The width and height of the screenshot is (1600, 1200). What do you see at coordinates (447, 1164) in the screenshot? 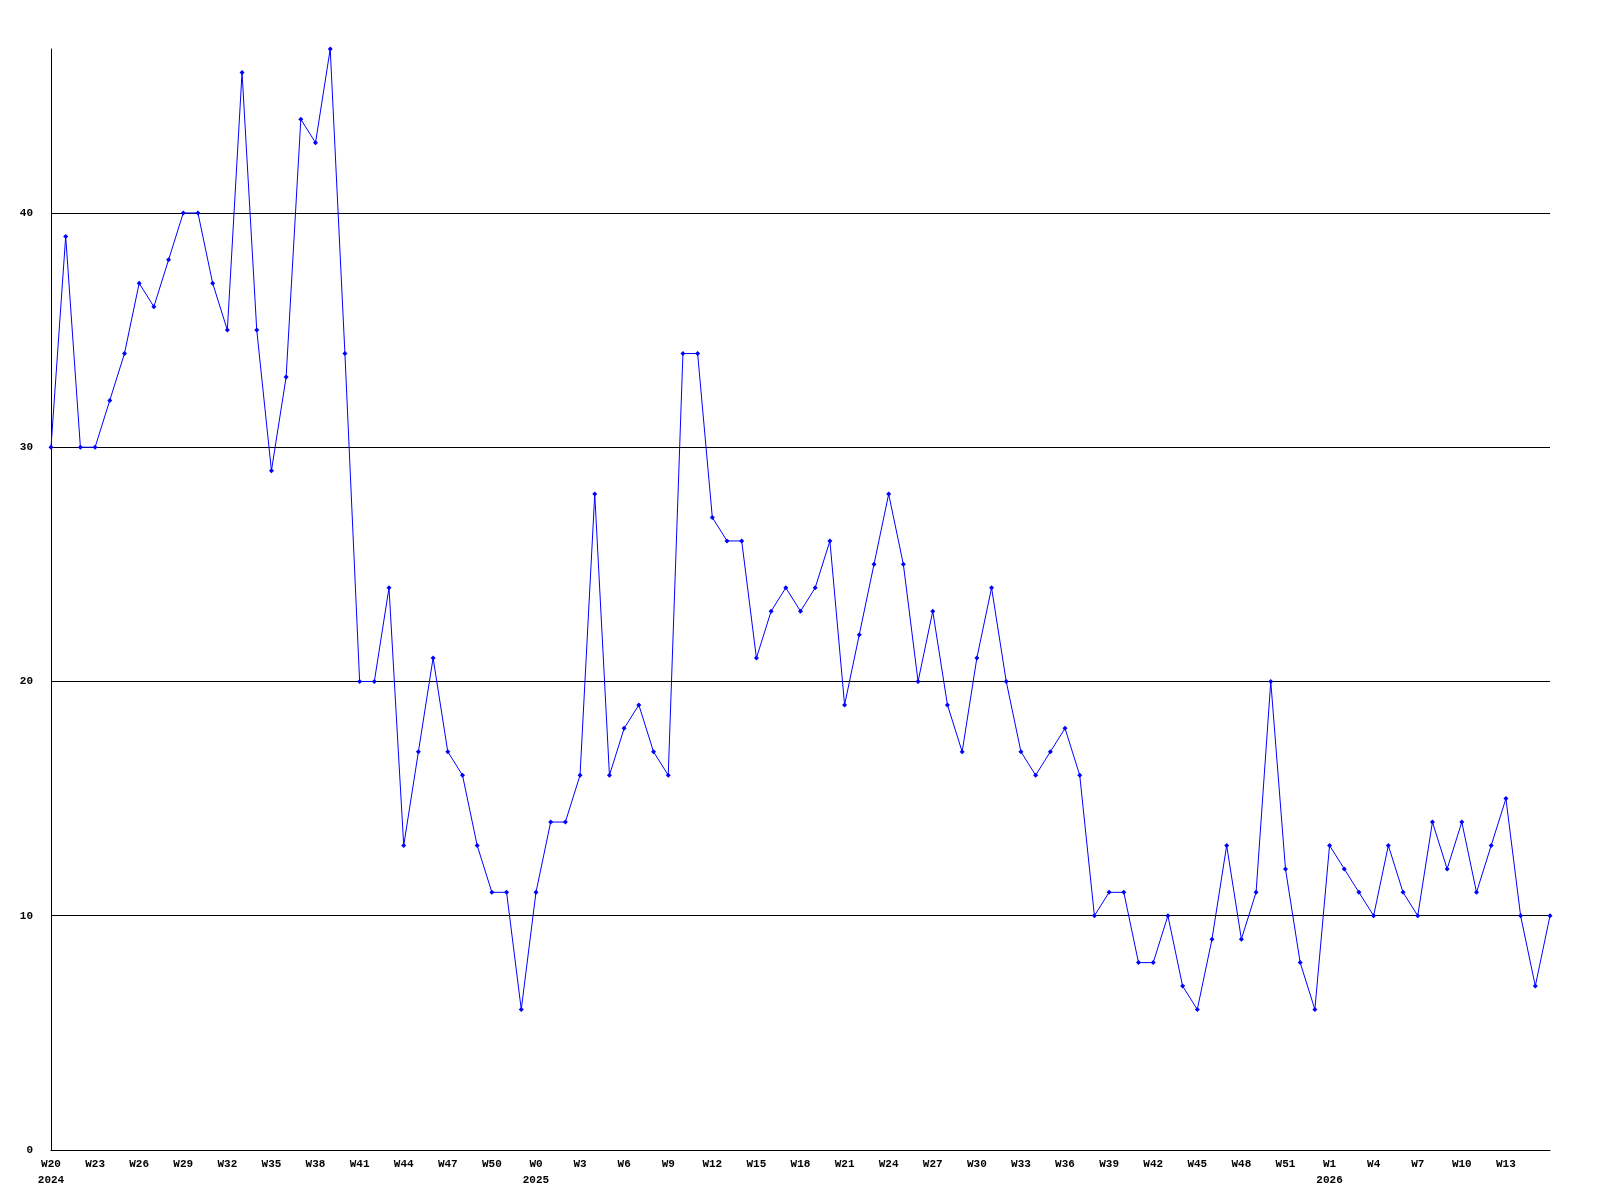
I see `x-tick-label: W47` at bounding box center [447, 1164].